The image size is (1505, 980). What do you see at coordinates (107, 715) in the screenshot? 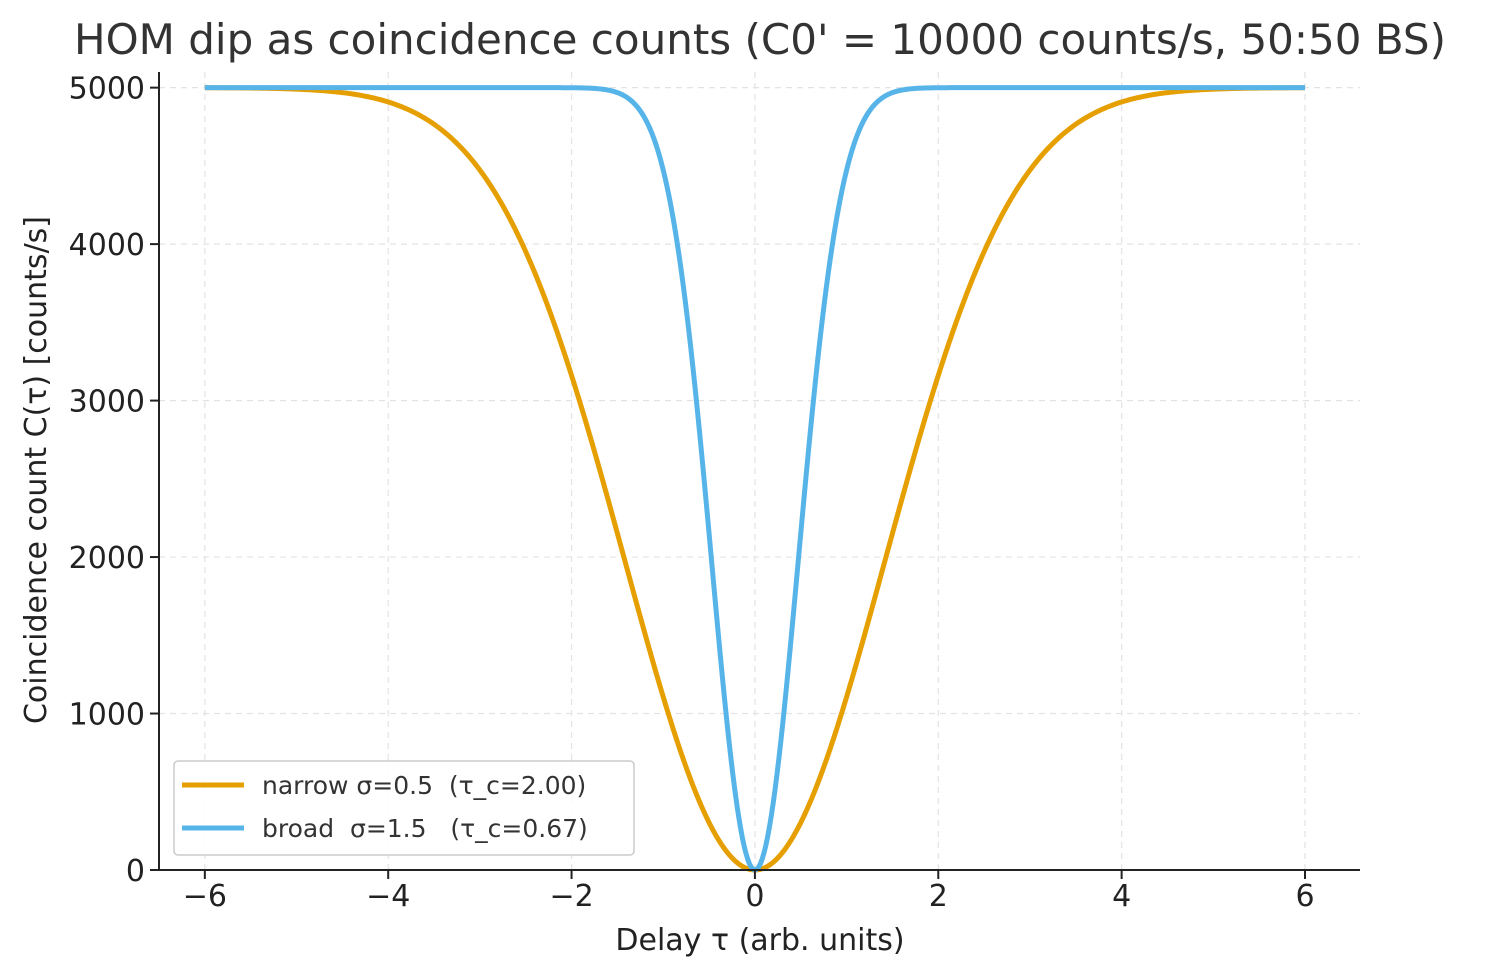
I see `y-tick-label: 1000` at bounding box center [107, 715].